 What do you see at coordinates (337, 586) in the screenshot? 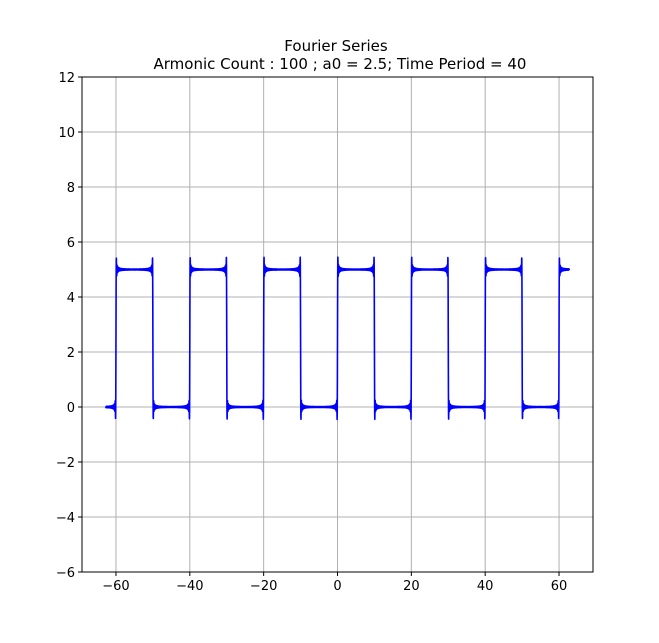
I see `x-tick-label: 0` at bounding box center [337, 586].